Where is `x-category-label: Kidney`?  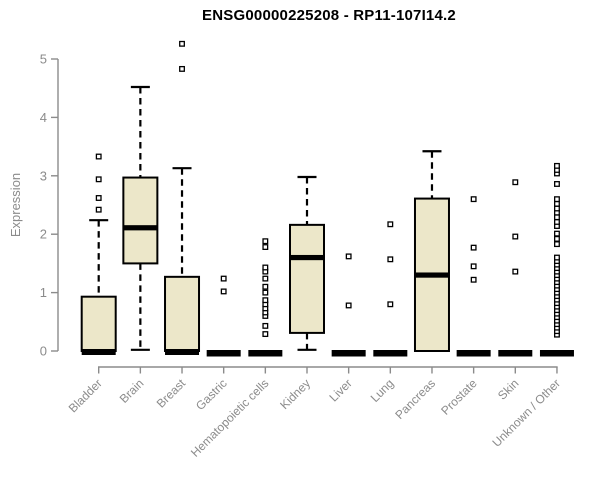
x-category-label: Kidney is located at coordinates (295, 394).